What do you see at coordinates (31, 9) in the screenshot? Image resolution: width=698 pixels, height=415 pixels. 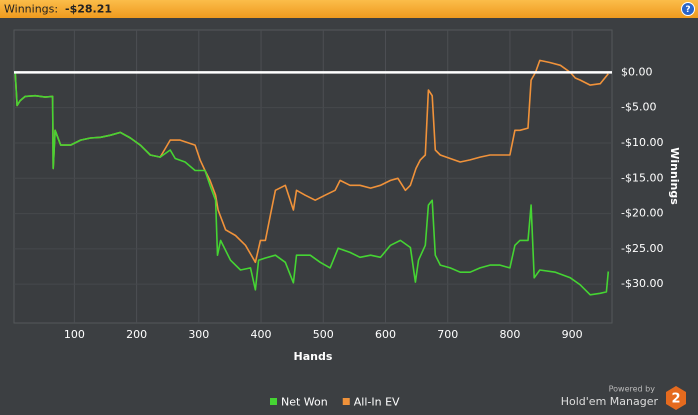 I see `header-label: Winnings:` at bounding box center [31, 9].